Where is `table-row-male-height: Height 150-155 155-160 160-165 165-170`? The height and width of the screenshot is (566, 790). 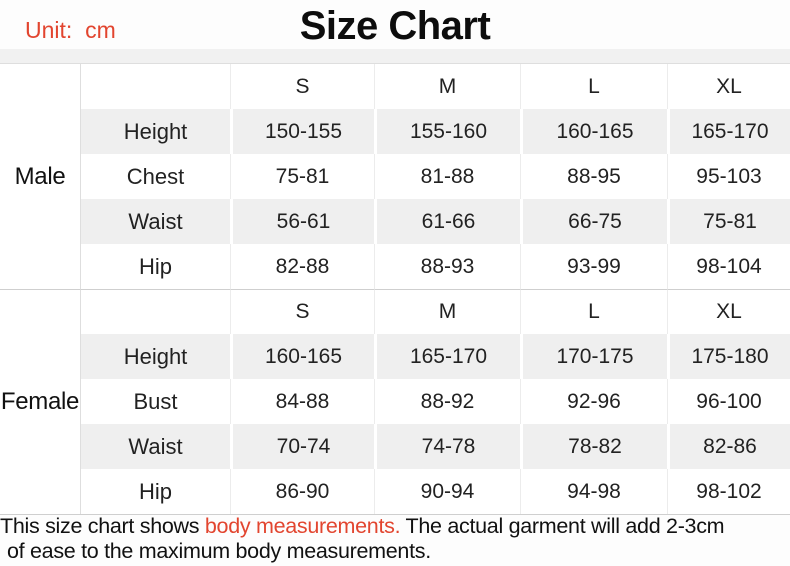 table-row-male-height: Height 150-155 155-160 160-165 165-170 is located at coordinates (395, 131).